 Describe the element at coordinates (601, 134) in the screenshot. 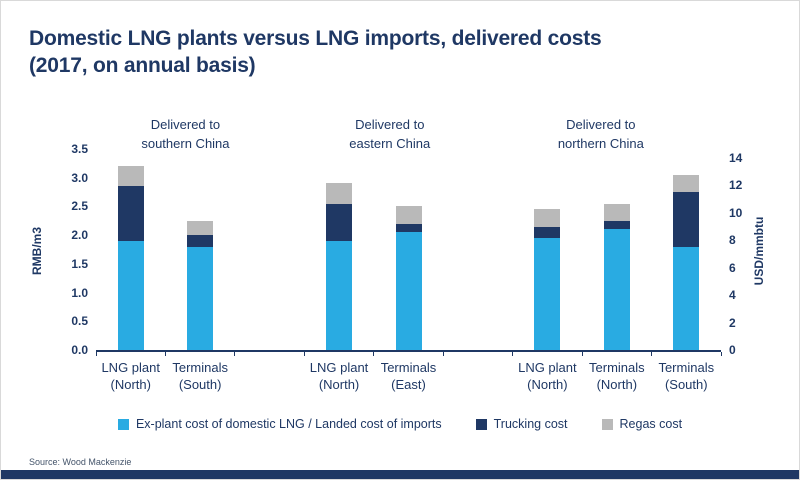

I see `group-annotation: Delivered to northern China` at that location.